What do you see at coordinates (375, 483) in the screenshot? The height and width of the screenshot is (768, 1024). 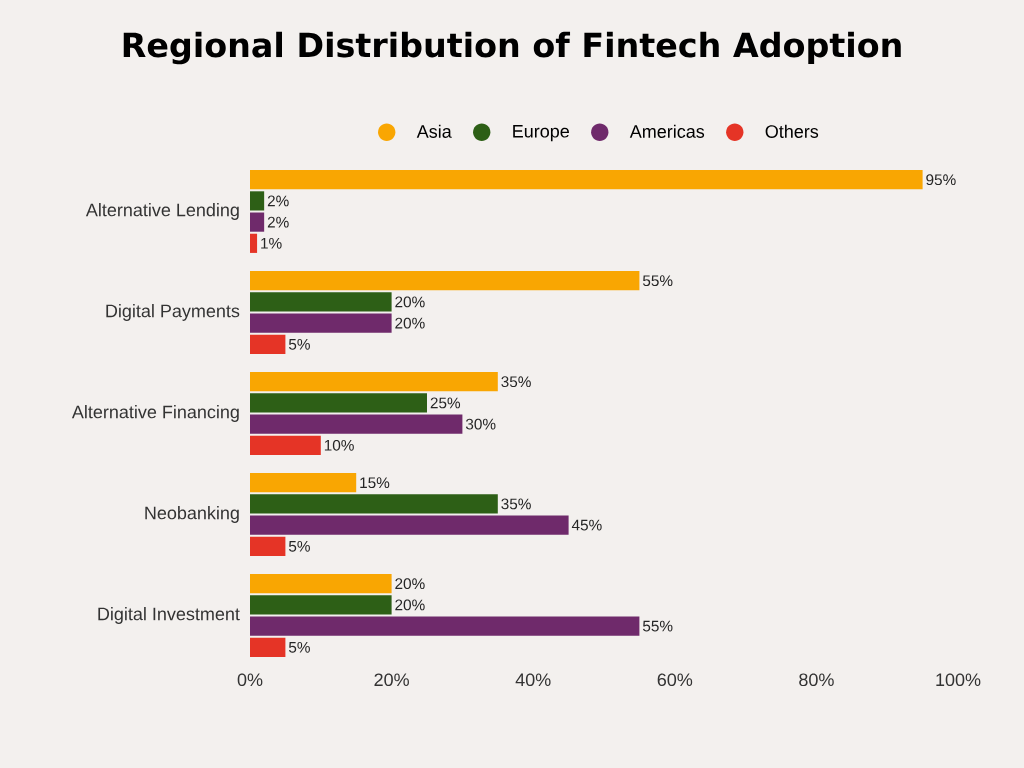 I see `data-label: 15%` at bounding box center [375, 483].